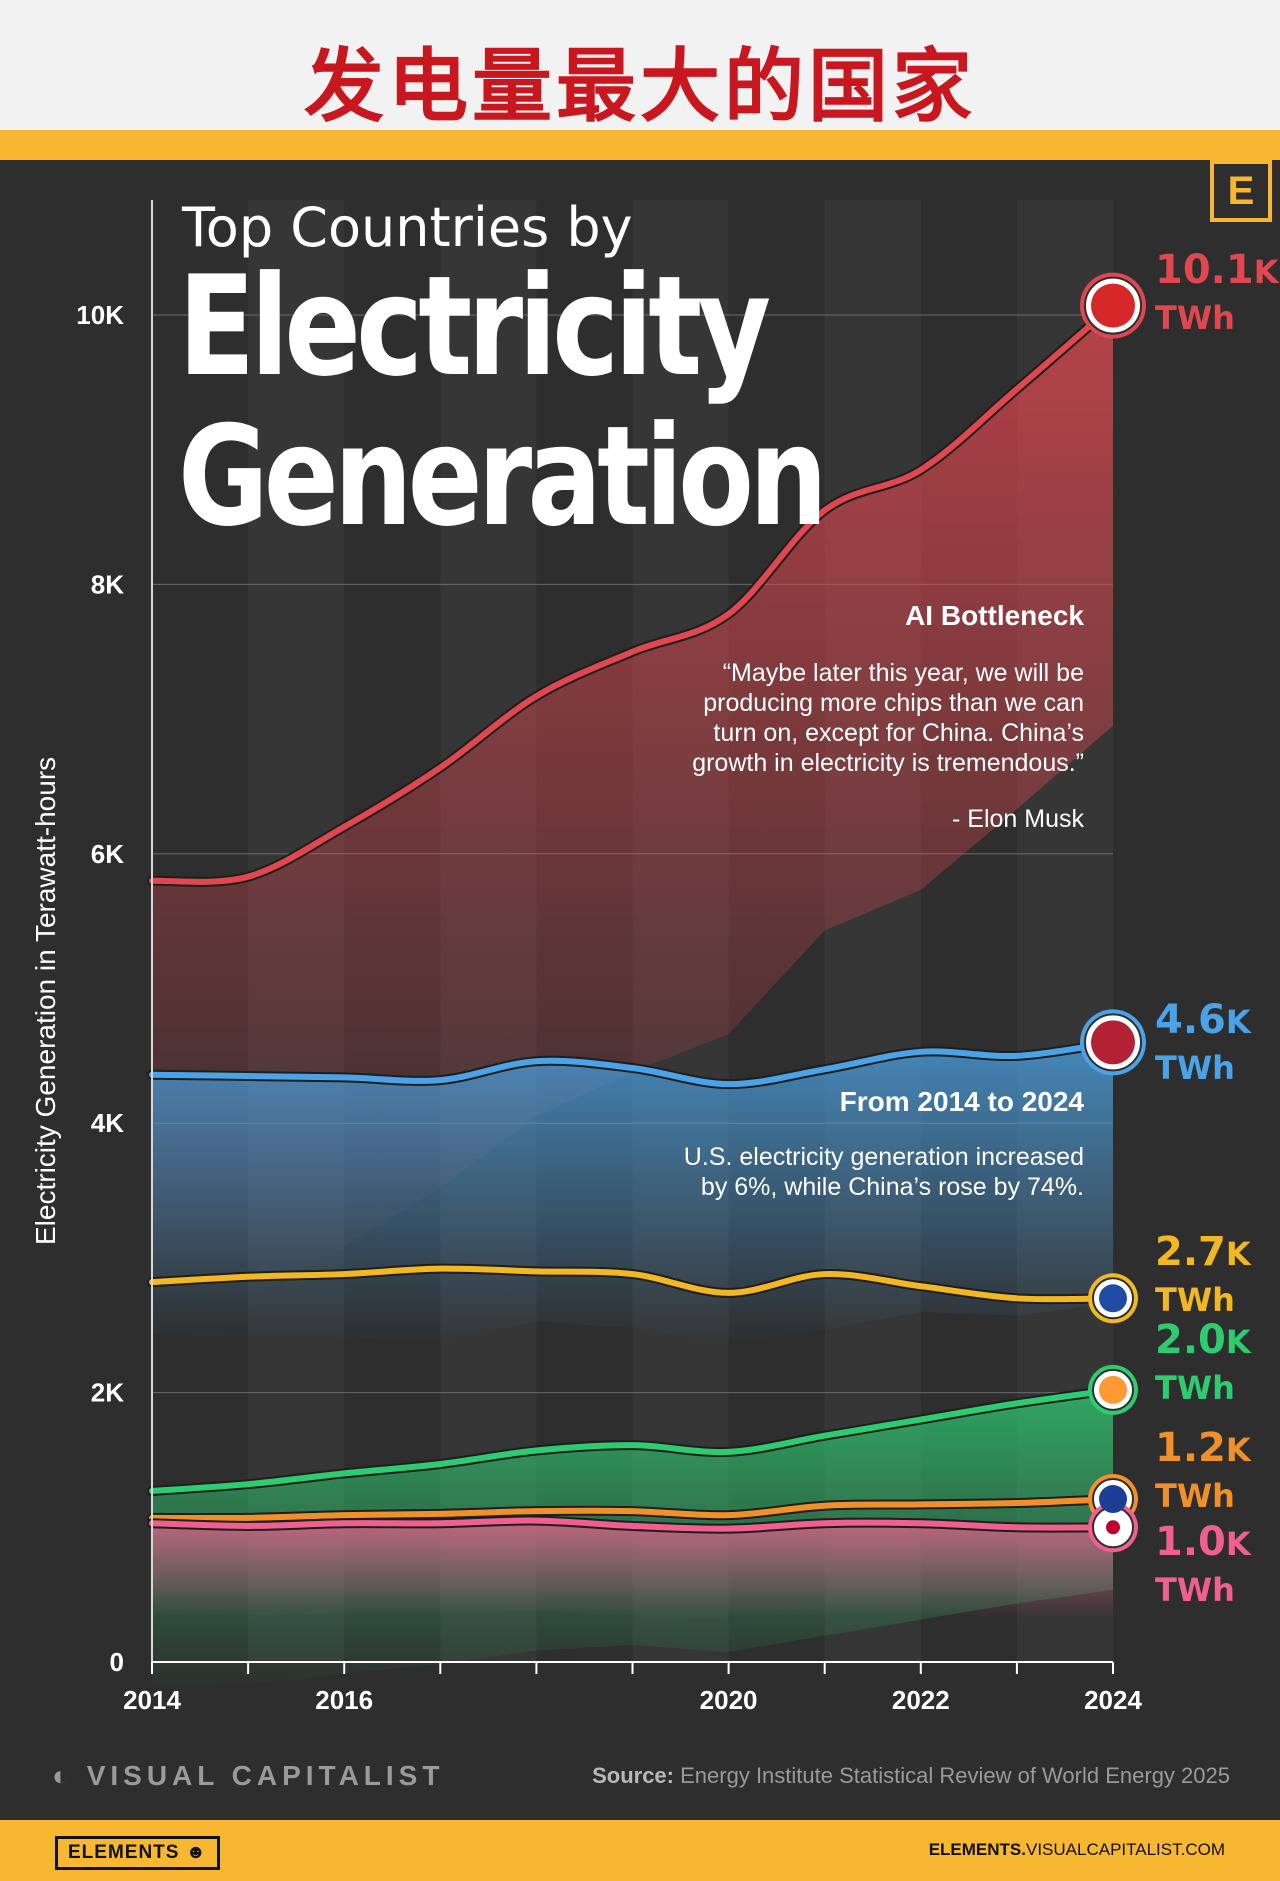  What do you see at coordinates (888, 763) in the screenshot?
I see `annotation-ai-quote-4: growth in electricity is tremendous.”` at bounding box center [888, 763].